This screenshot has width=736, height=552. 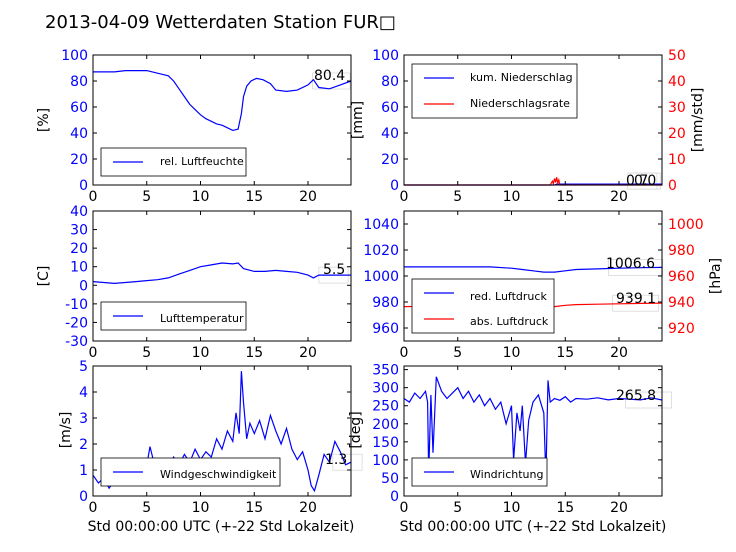 What do you see at coordinates (681, 277) in the screenshot?
I see `pressure-y2tick-label: 960` at bounding box center [681, 277].